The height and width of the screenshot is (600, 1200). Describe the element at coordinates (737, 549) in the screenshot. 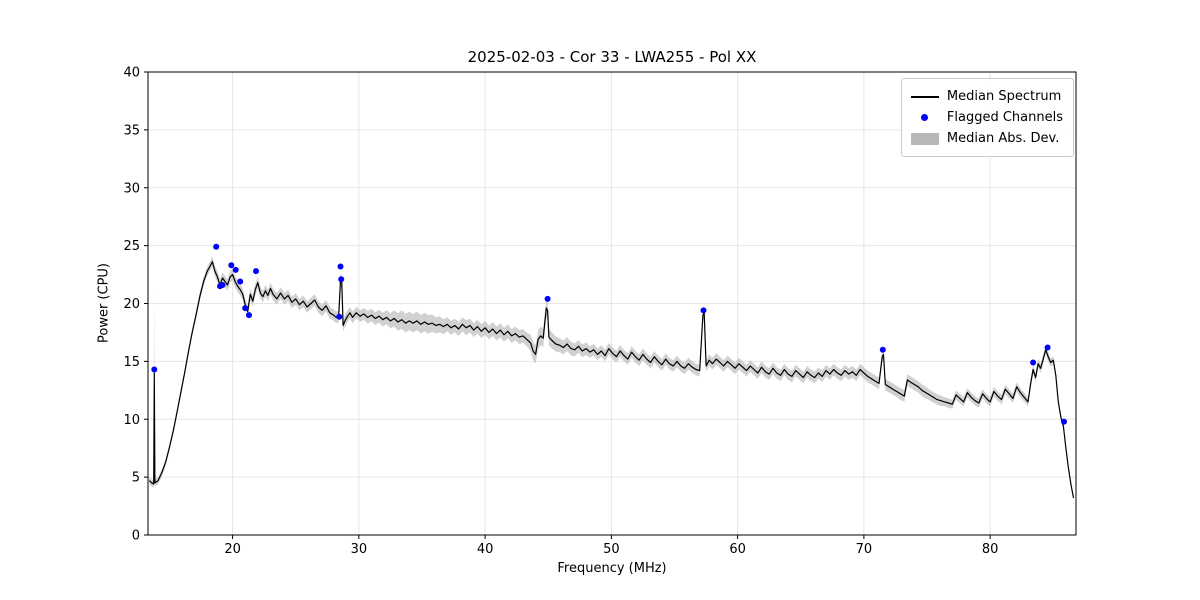

I see `svg-text: 60` at that location.